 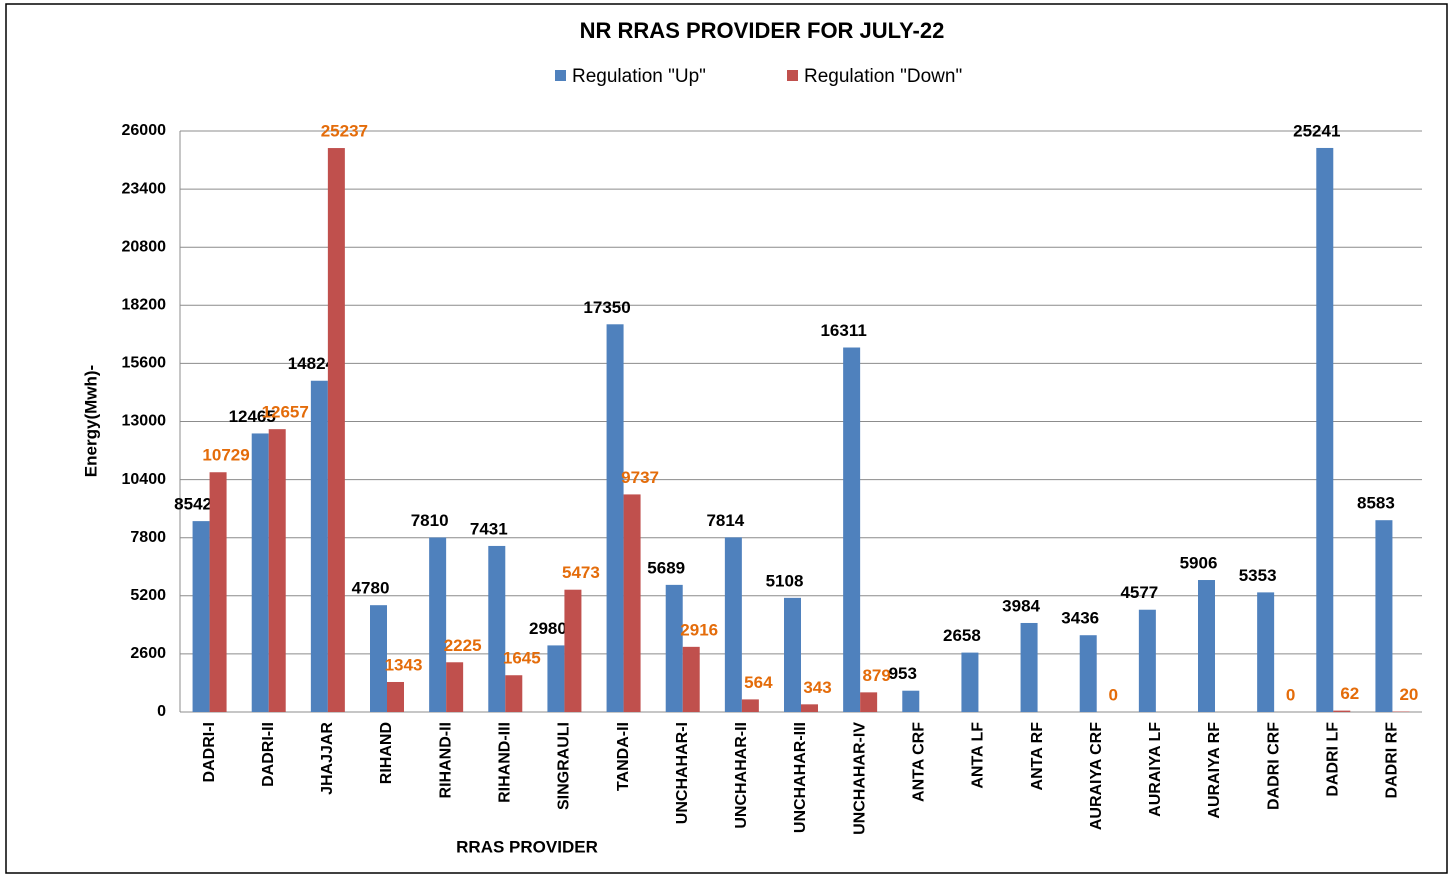 What do you see at coordinates (606, 307) in the screenshot?
I see `data-label: 17350` at bounding box center [606, 307].